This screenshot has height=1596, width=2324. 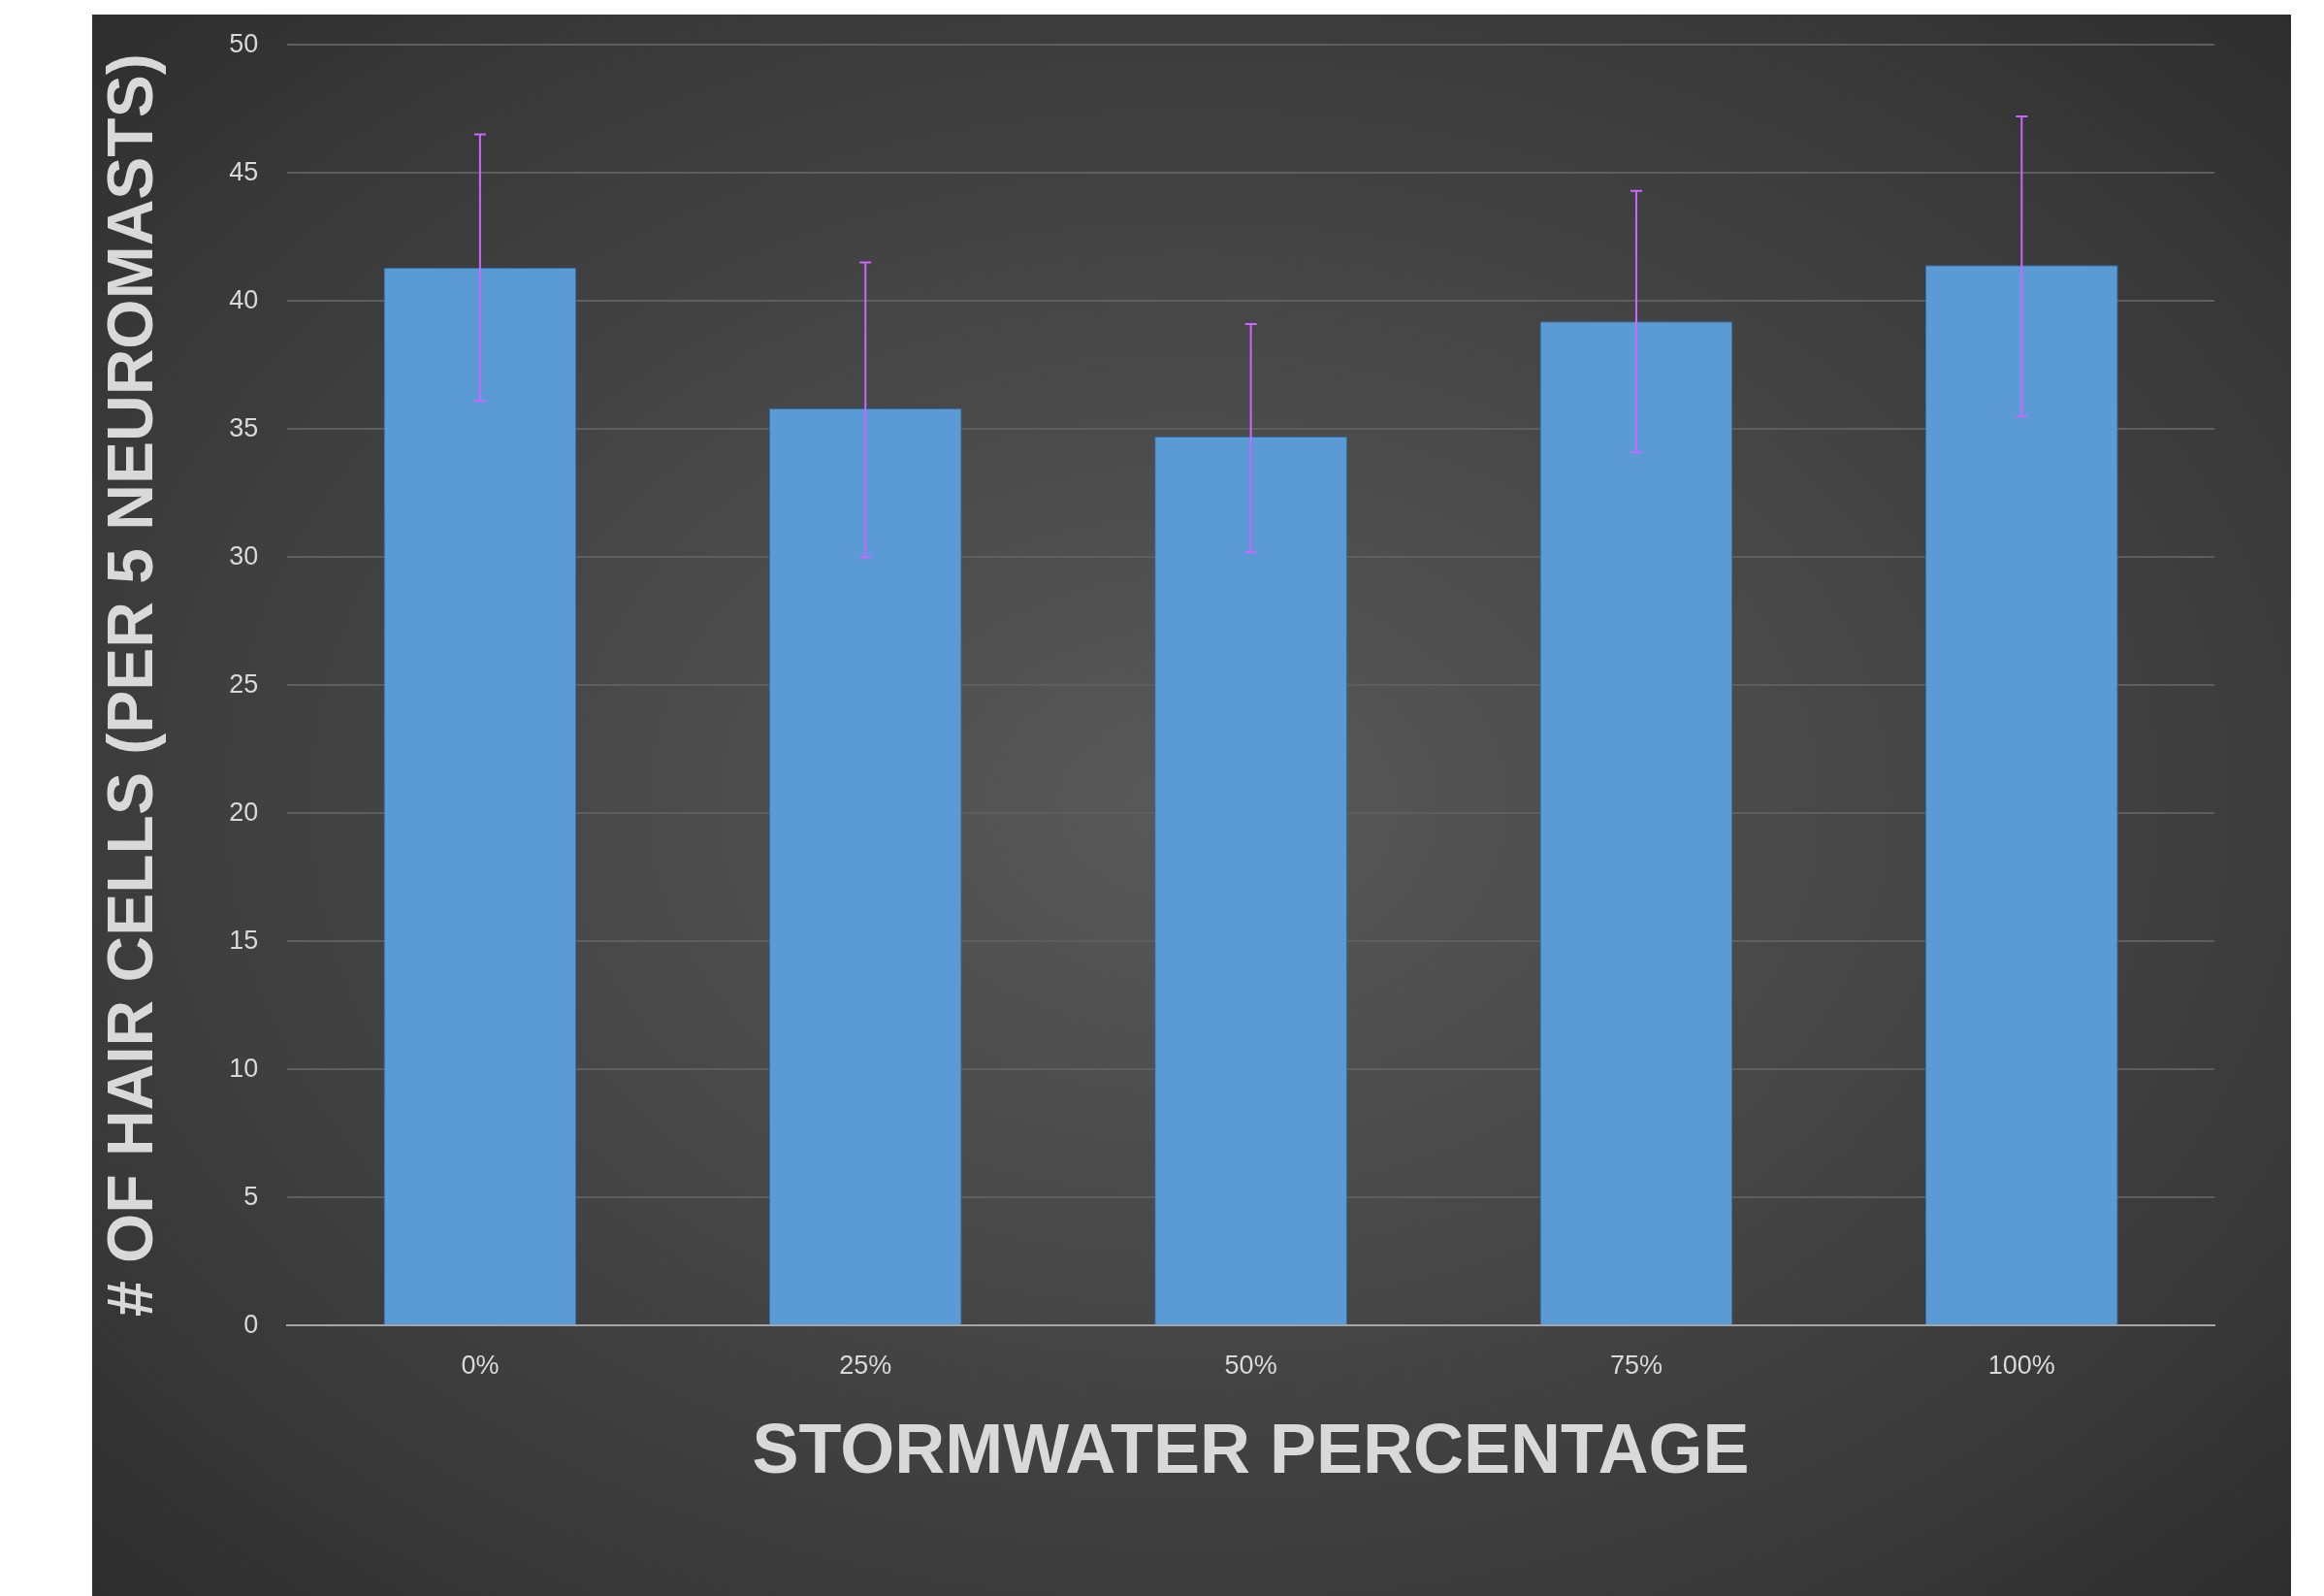 I want to click on y-tick-label: 20, so click(x=244, y=812).